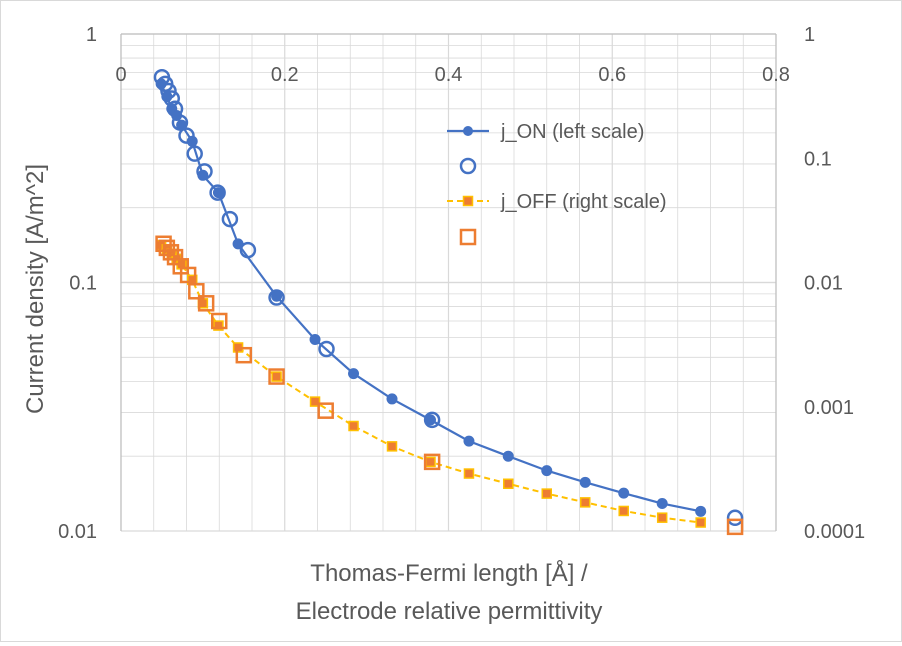 Image resolution: width=902 pixels, height=646 pixels. What do you see at coordinates (468, 237) in the screenshot?
I see `legend-marker-j-off-open` at bounding box center [468, 237].